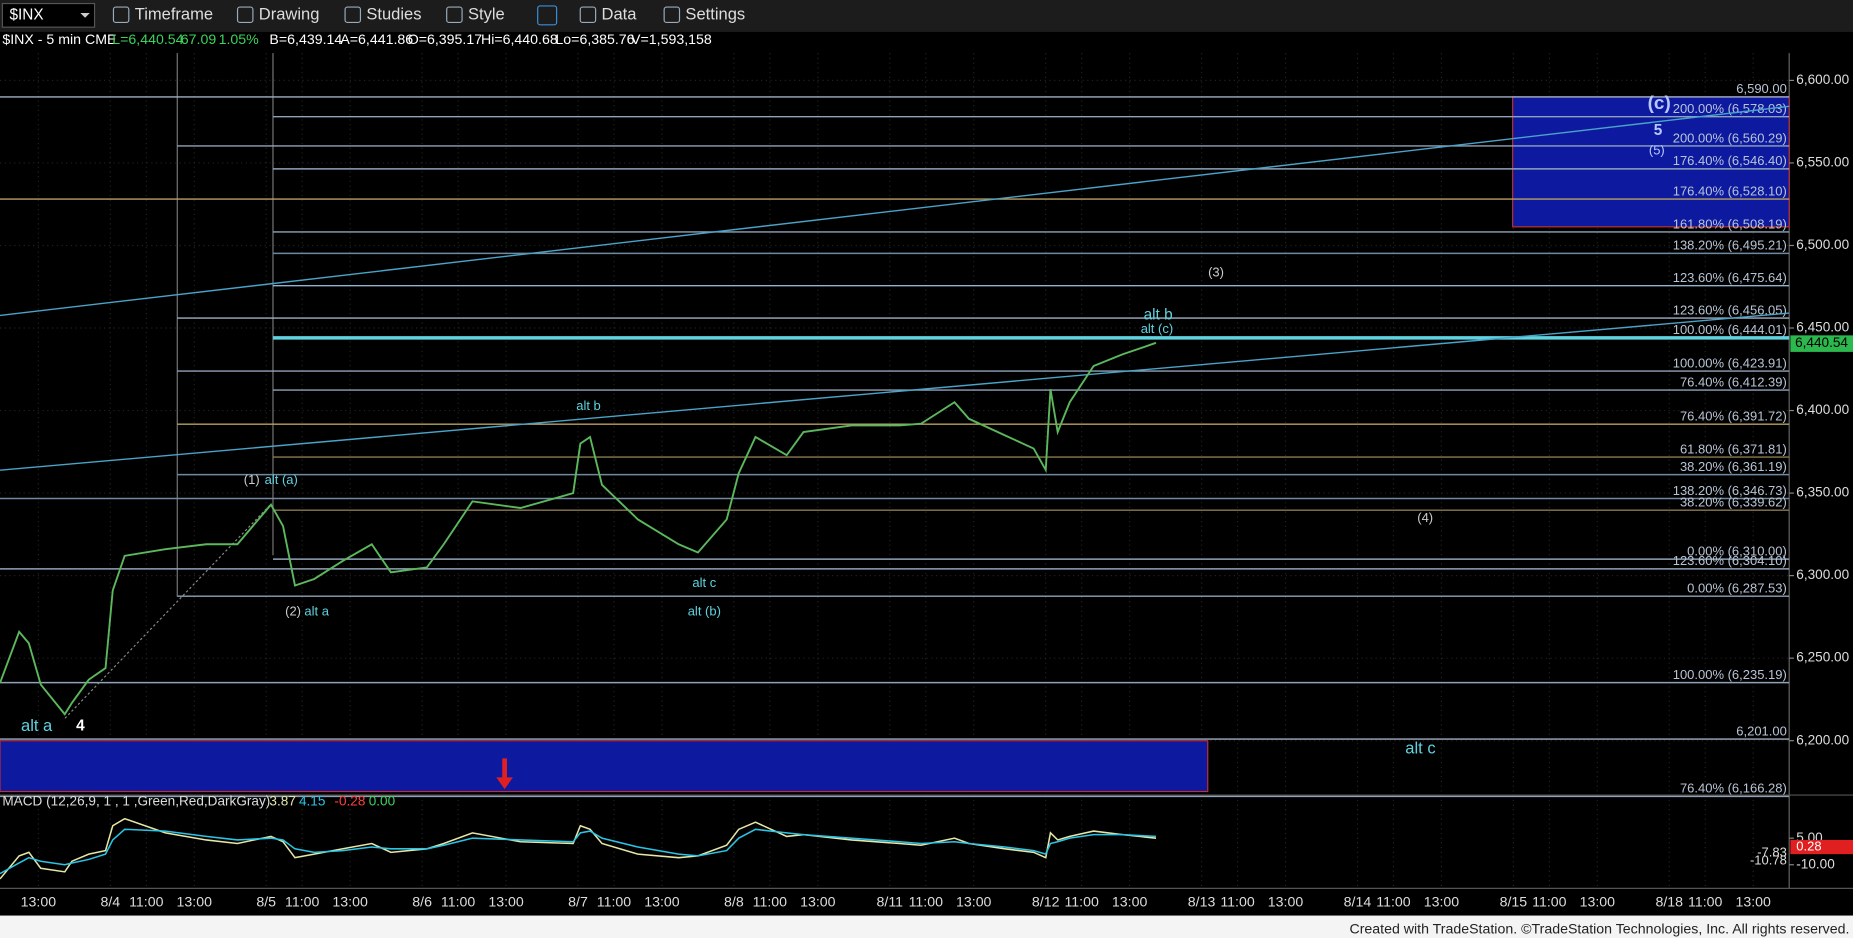 Image resolution: width=1853 pixels, height=938 pixels. I want to click on macd-tag: -7.83, so click(1772, 851).